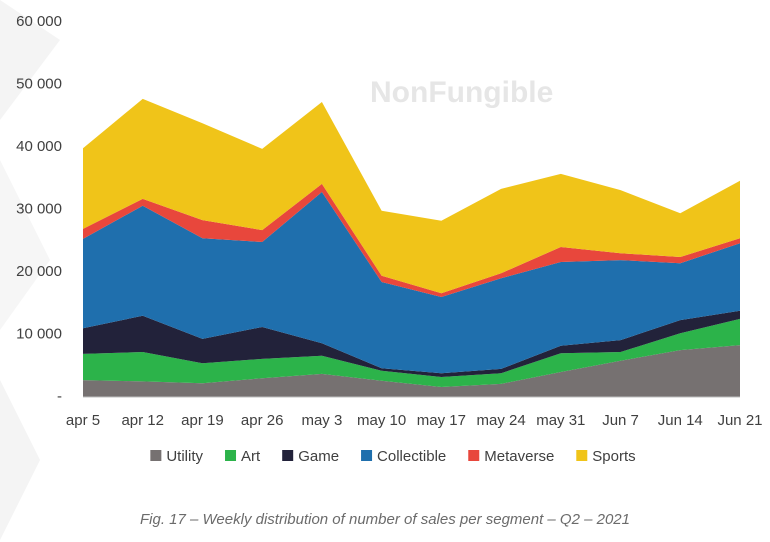  I want to click on y-tick-label: 10 000, so click(39, 333).